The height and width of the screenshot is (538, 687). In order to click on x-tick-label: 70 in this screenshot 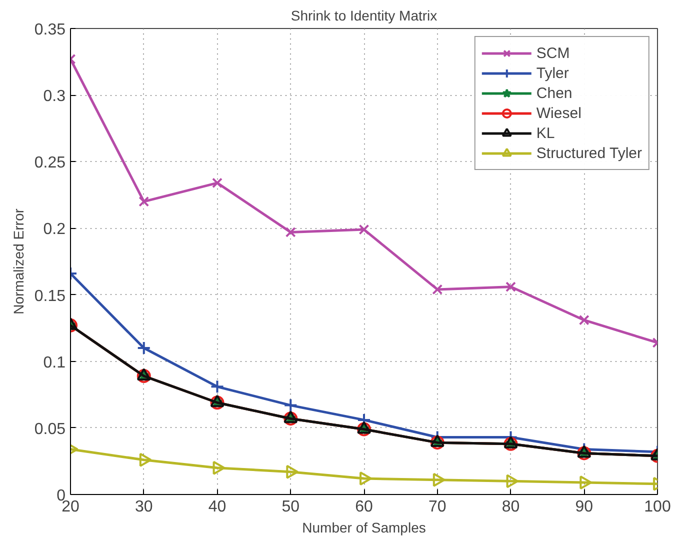, I will do `click(437, 507)`.